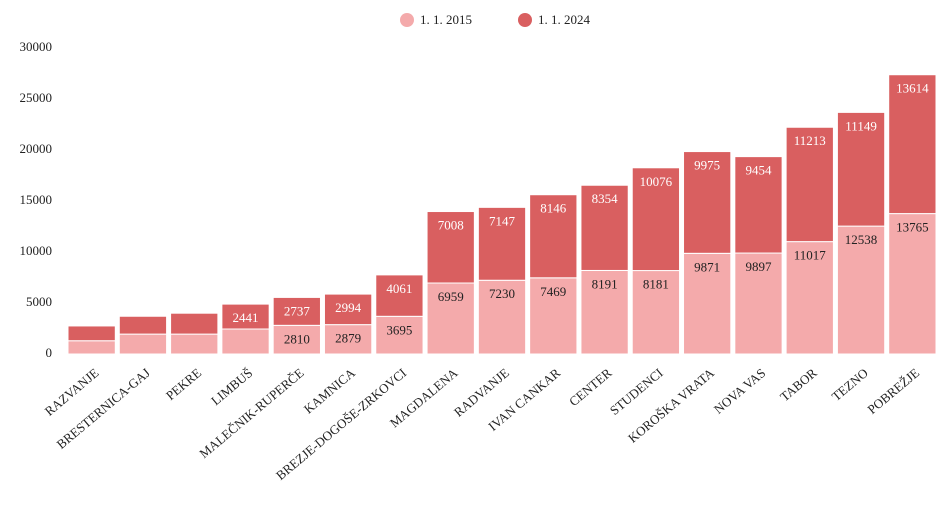 The width and height of the screenshot is (938, 531). What do you see at coordinates (553, 291) in the screenshot?
I see `data-label: 7469` at bounding box center [553, 291].